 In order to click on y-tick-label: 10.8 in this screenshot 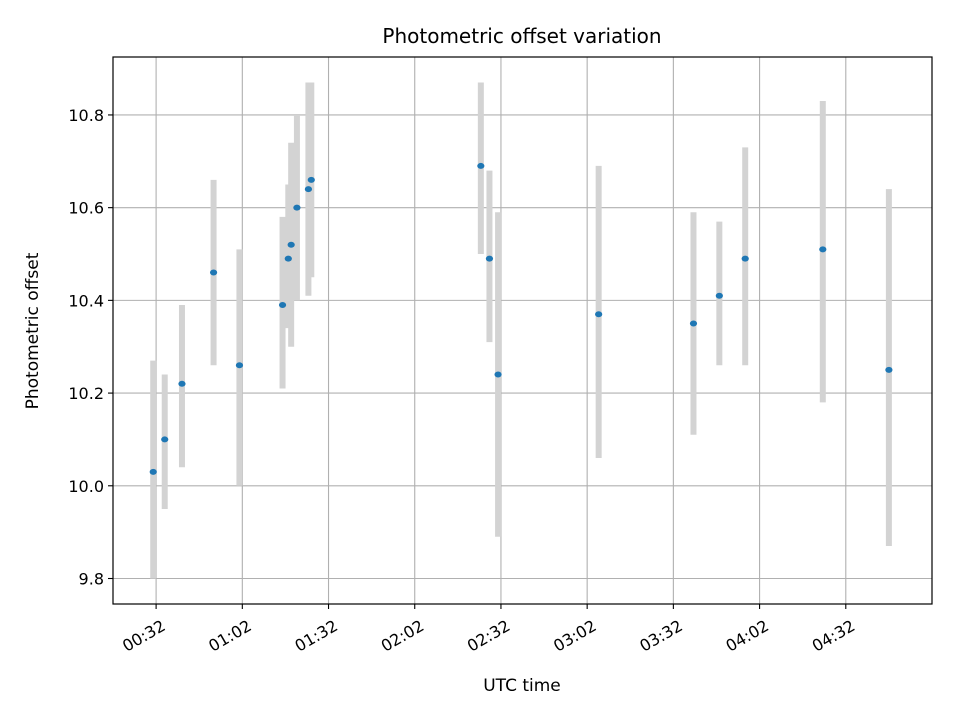, I will do `click(86, 115)`.